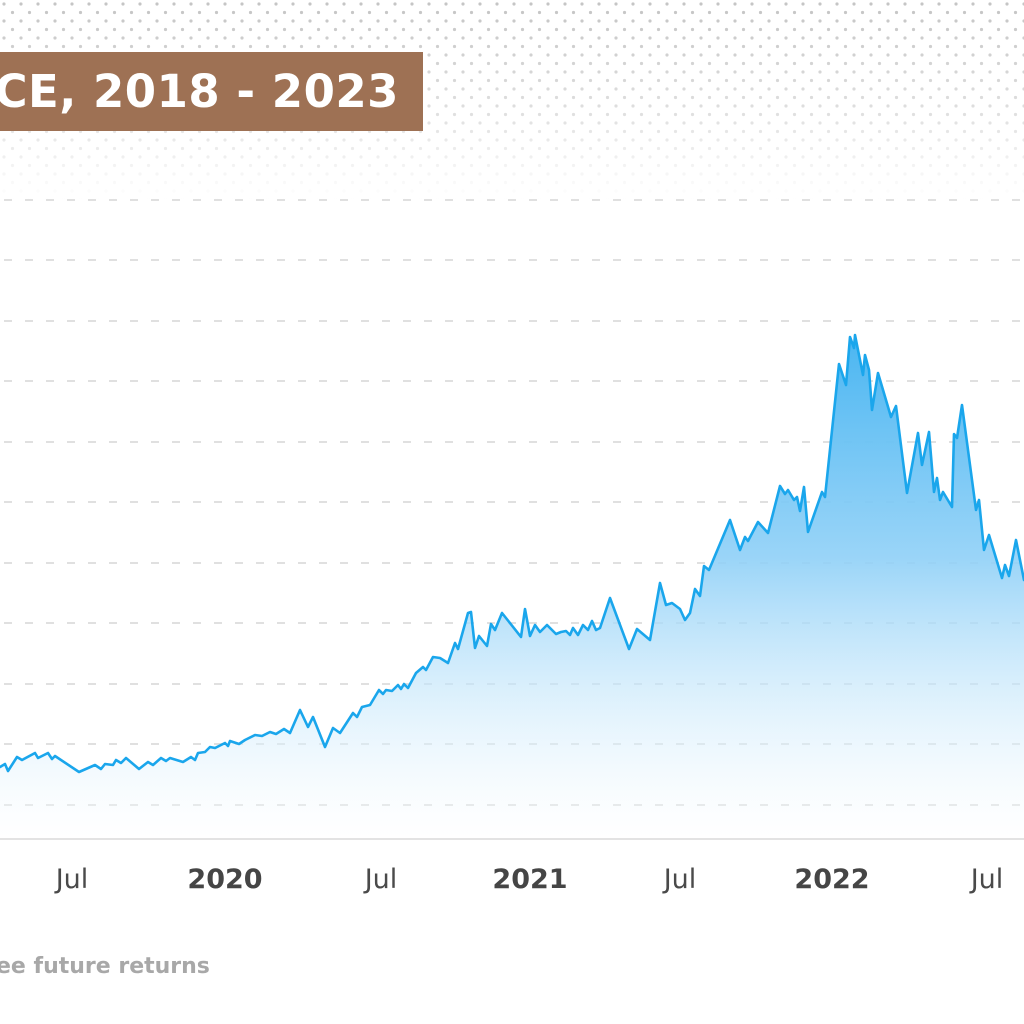  Describe the element at coordinates (381, 879) in the screenshot. I see `x-tick-jul-2020: Jul` at that location.